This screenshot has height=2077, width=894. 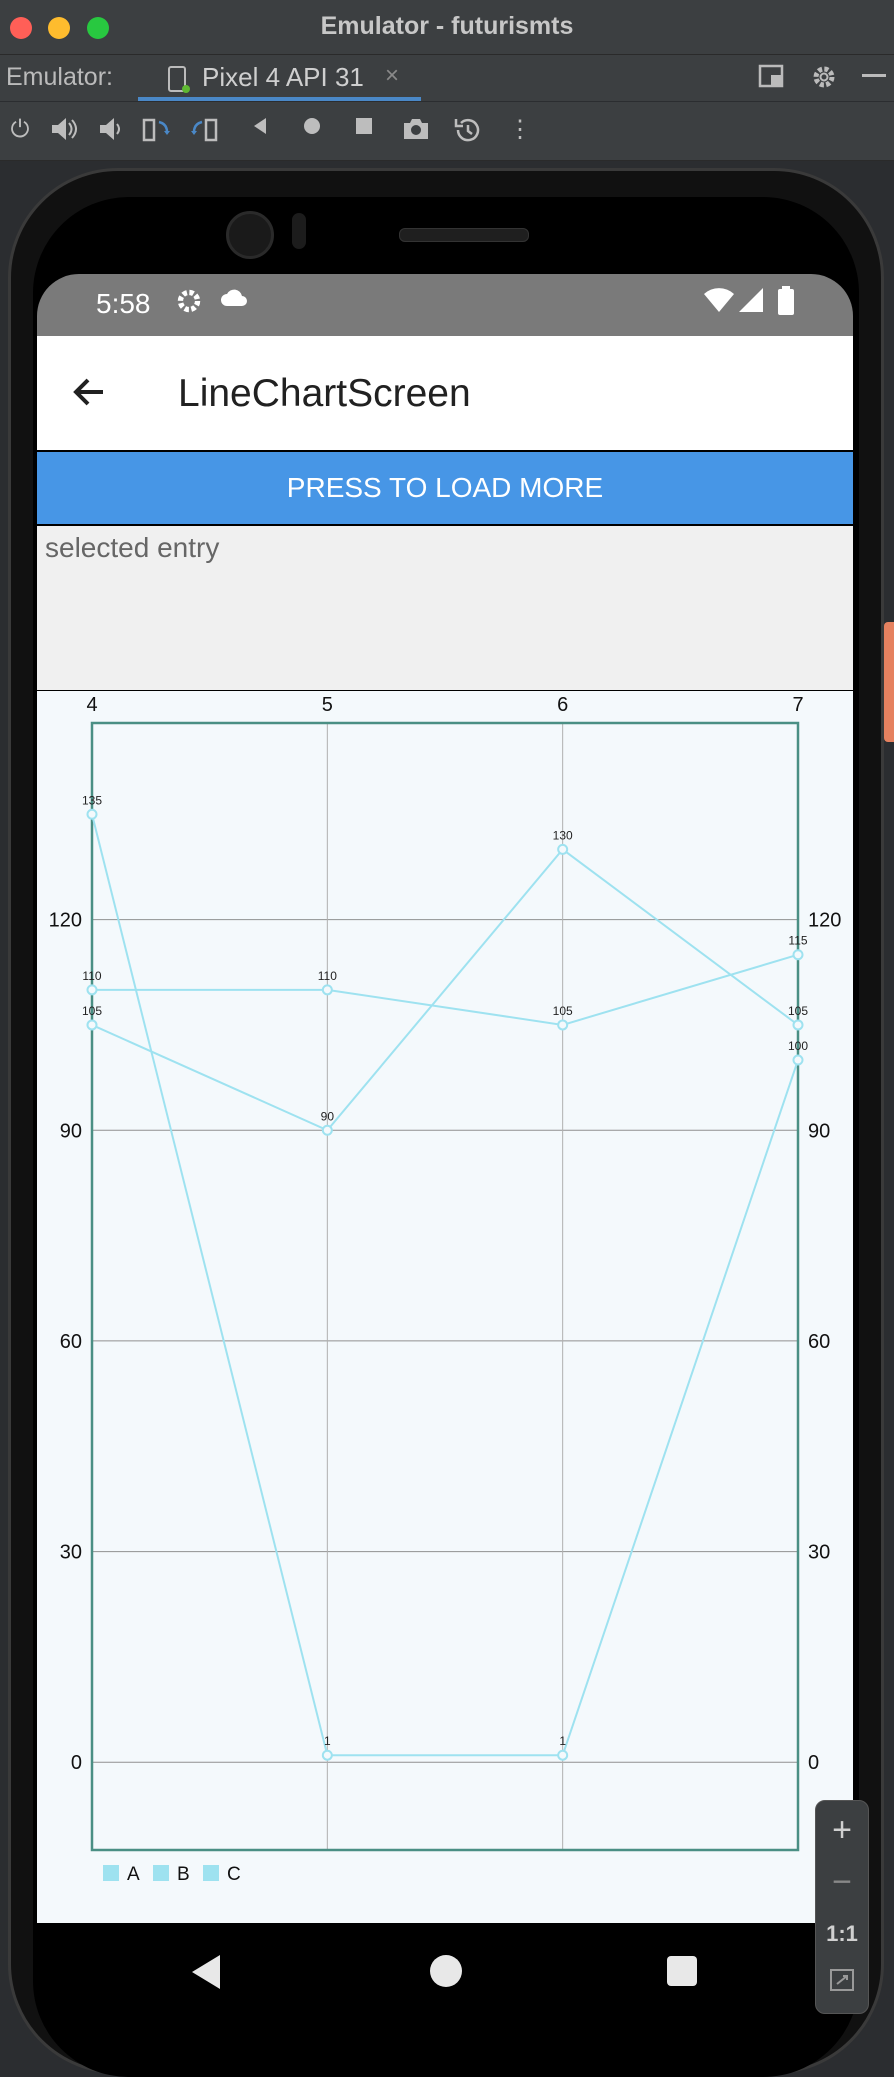 I want to click on zoom-controls: + − 1:1, so click(x=842, y=1907).